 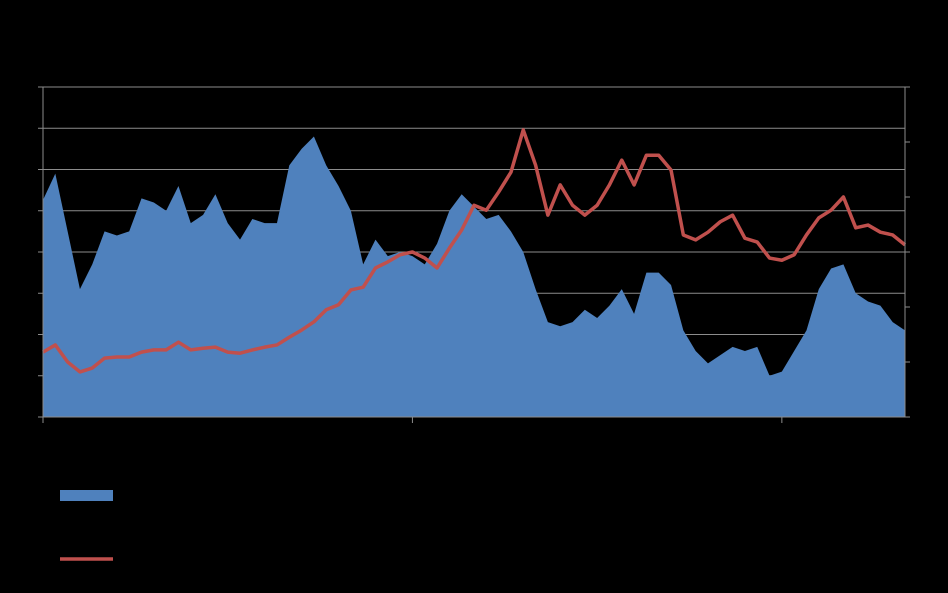 What do you see at coordinates (86, 495) in the screenshot?
I see `legend-swatch` at bounding box center [86, 495].